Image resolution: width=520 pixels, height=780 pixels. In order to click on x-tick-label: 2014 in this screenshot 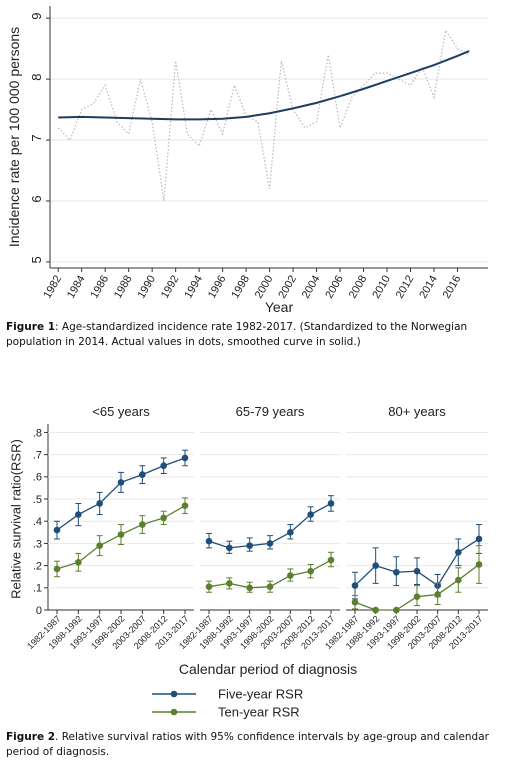, I will do `click(428, 286)`.